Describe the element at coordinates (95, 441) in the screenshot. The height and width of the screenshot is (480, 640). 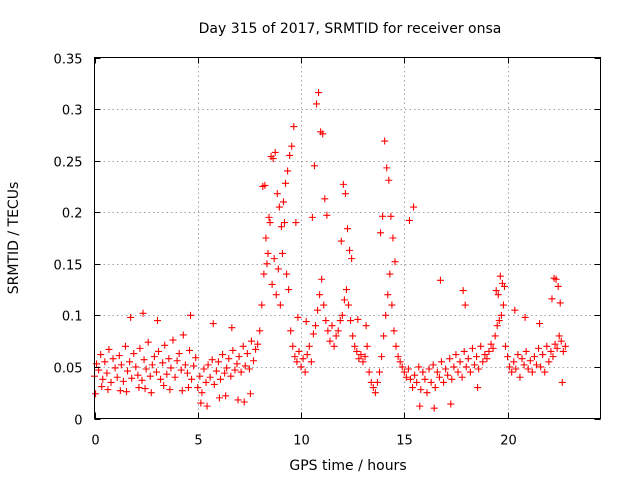
I see `x-tick-label: 0` at that location.